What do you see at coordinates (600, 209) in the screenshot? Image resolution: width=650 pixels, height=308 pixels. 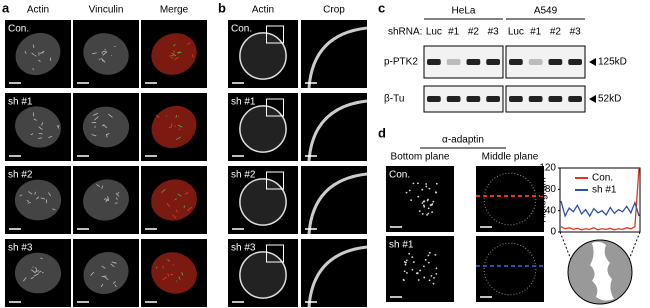 I see `series-line` at bounding box center [600, 209].